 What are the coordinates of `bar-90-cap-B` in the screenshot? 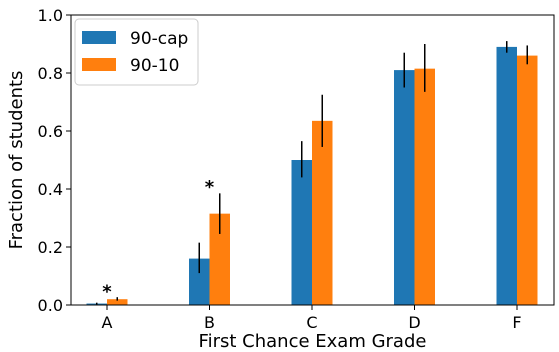 It's located at (199, 281).